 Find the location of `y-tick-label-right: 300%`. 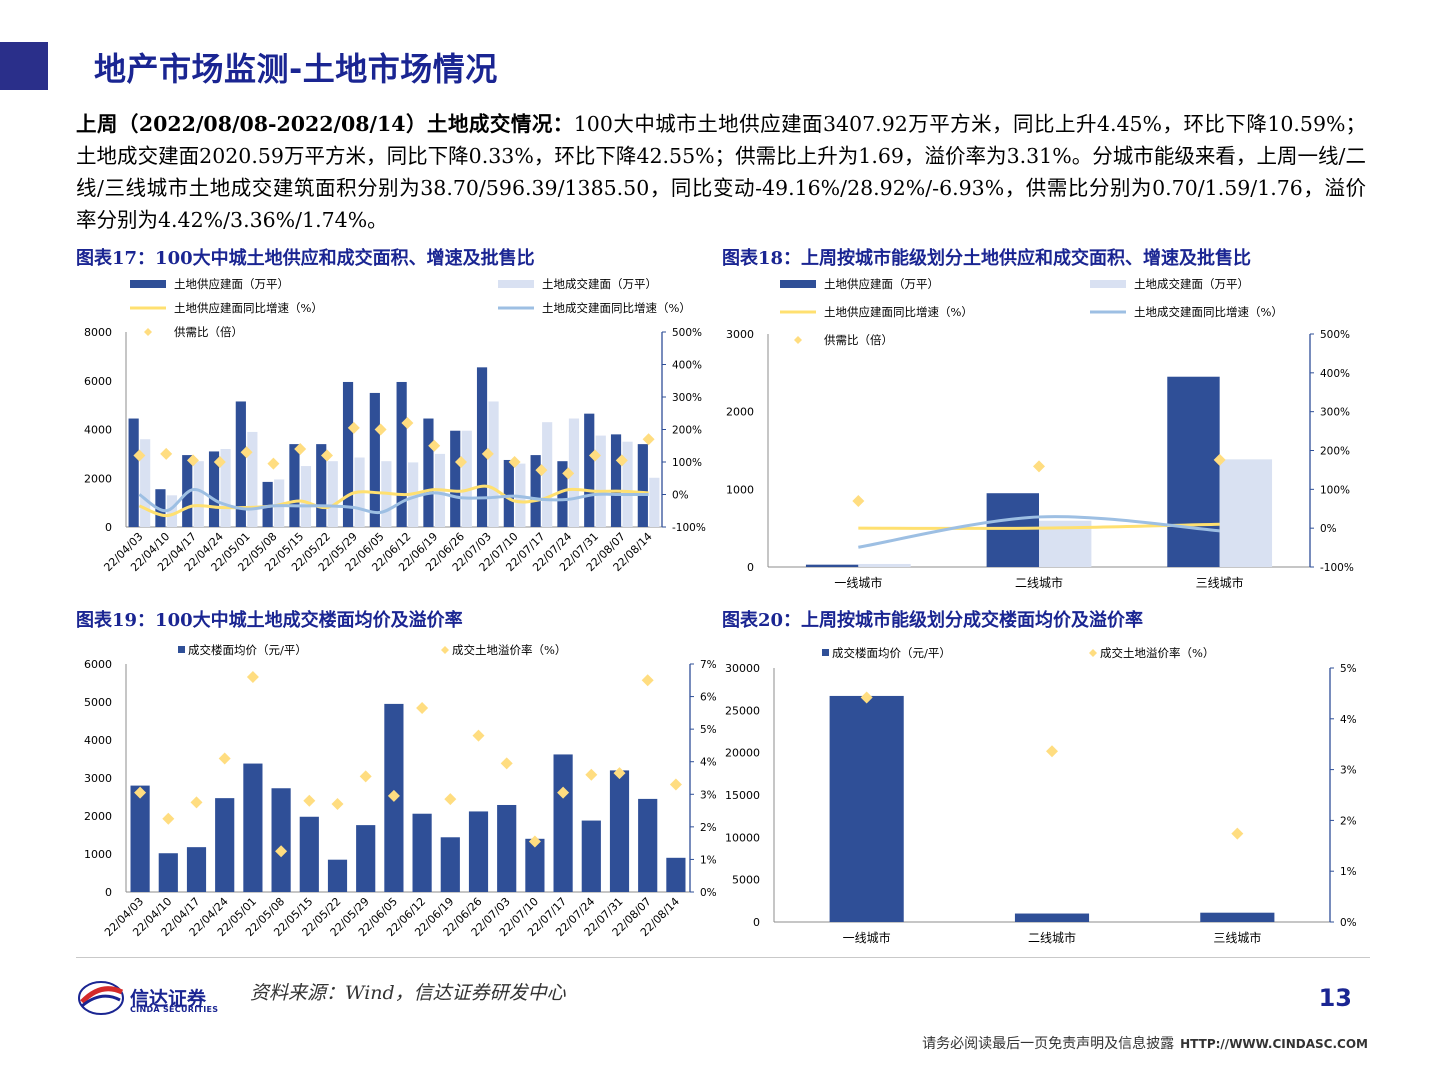

y-tick-label-right: 300% is located at coordinates (687, 398).